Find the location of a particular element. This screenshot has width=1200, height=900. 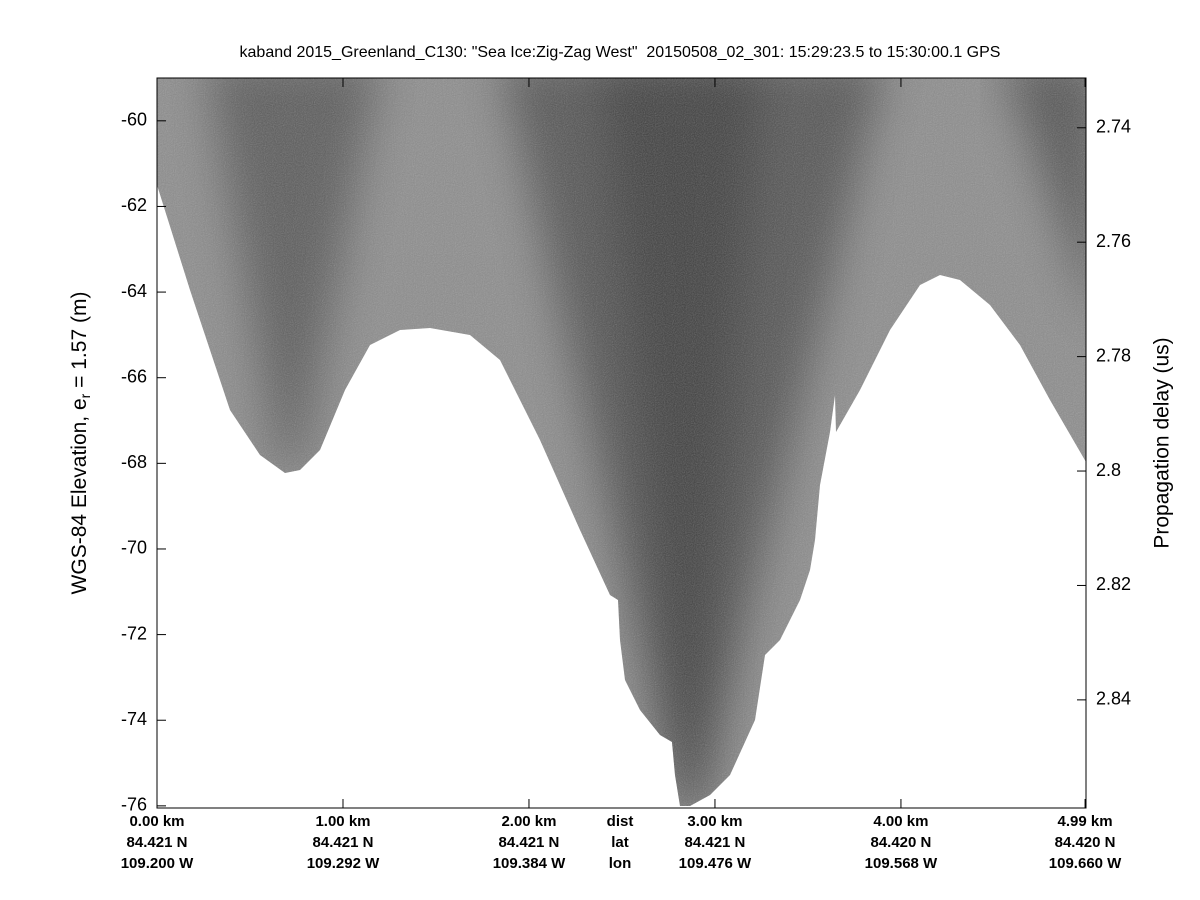

y-tick-label: -62 is located at coordinates (134, 205).